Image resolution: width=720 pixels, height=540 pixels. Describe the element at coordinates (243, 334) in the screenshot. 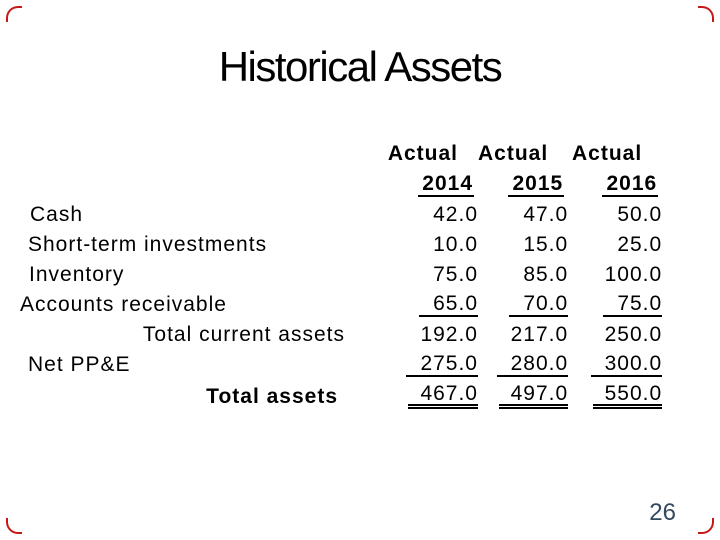

I see `row-label: Total current assets` at that location.